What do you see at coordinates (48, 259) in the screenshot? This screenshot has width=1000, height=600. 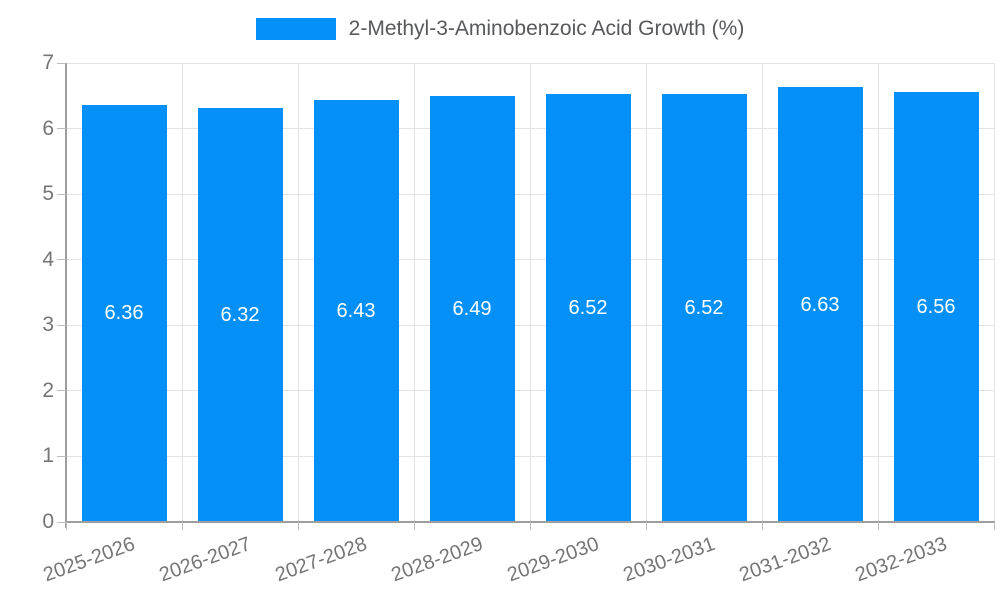 I see `y-tick-label: 4` at bounding box center [48, 259].